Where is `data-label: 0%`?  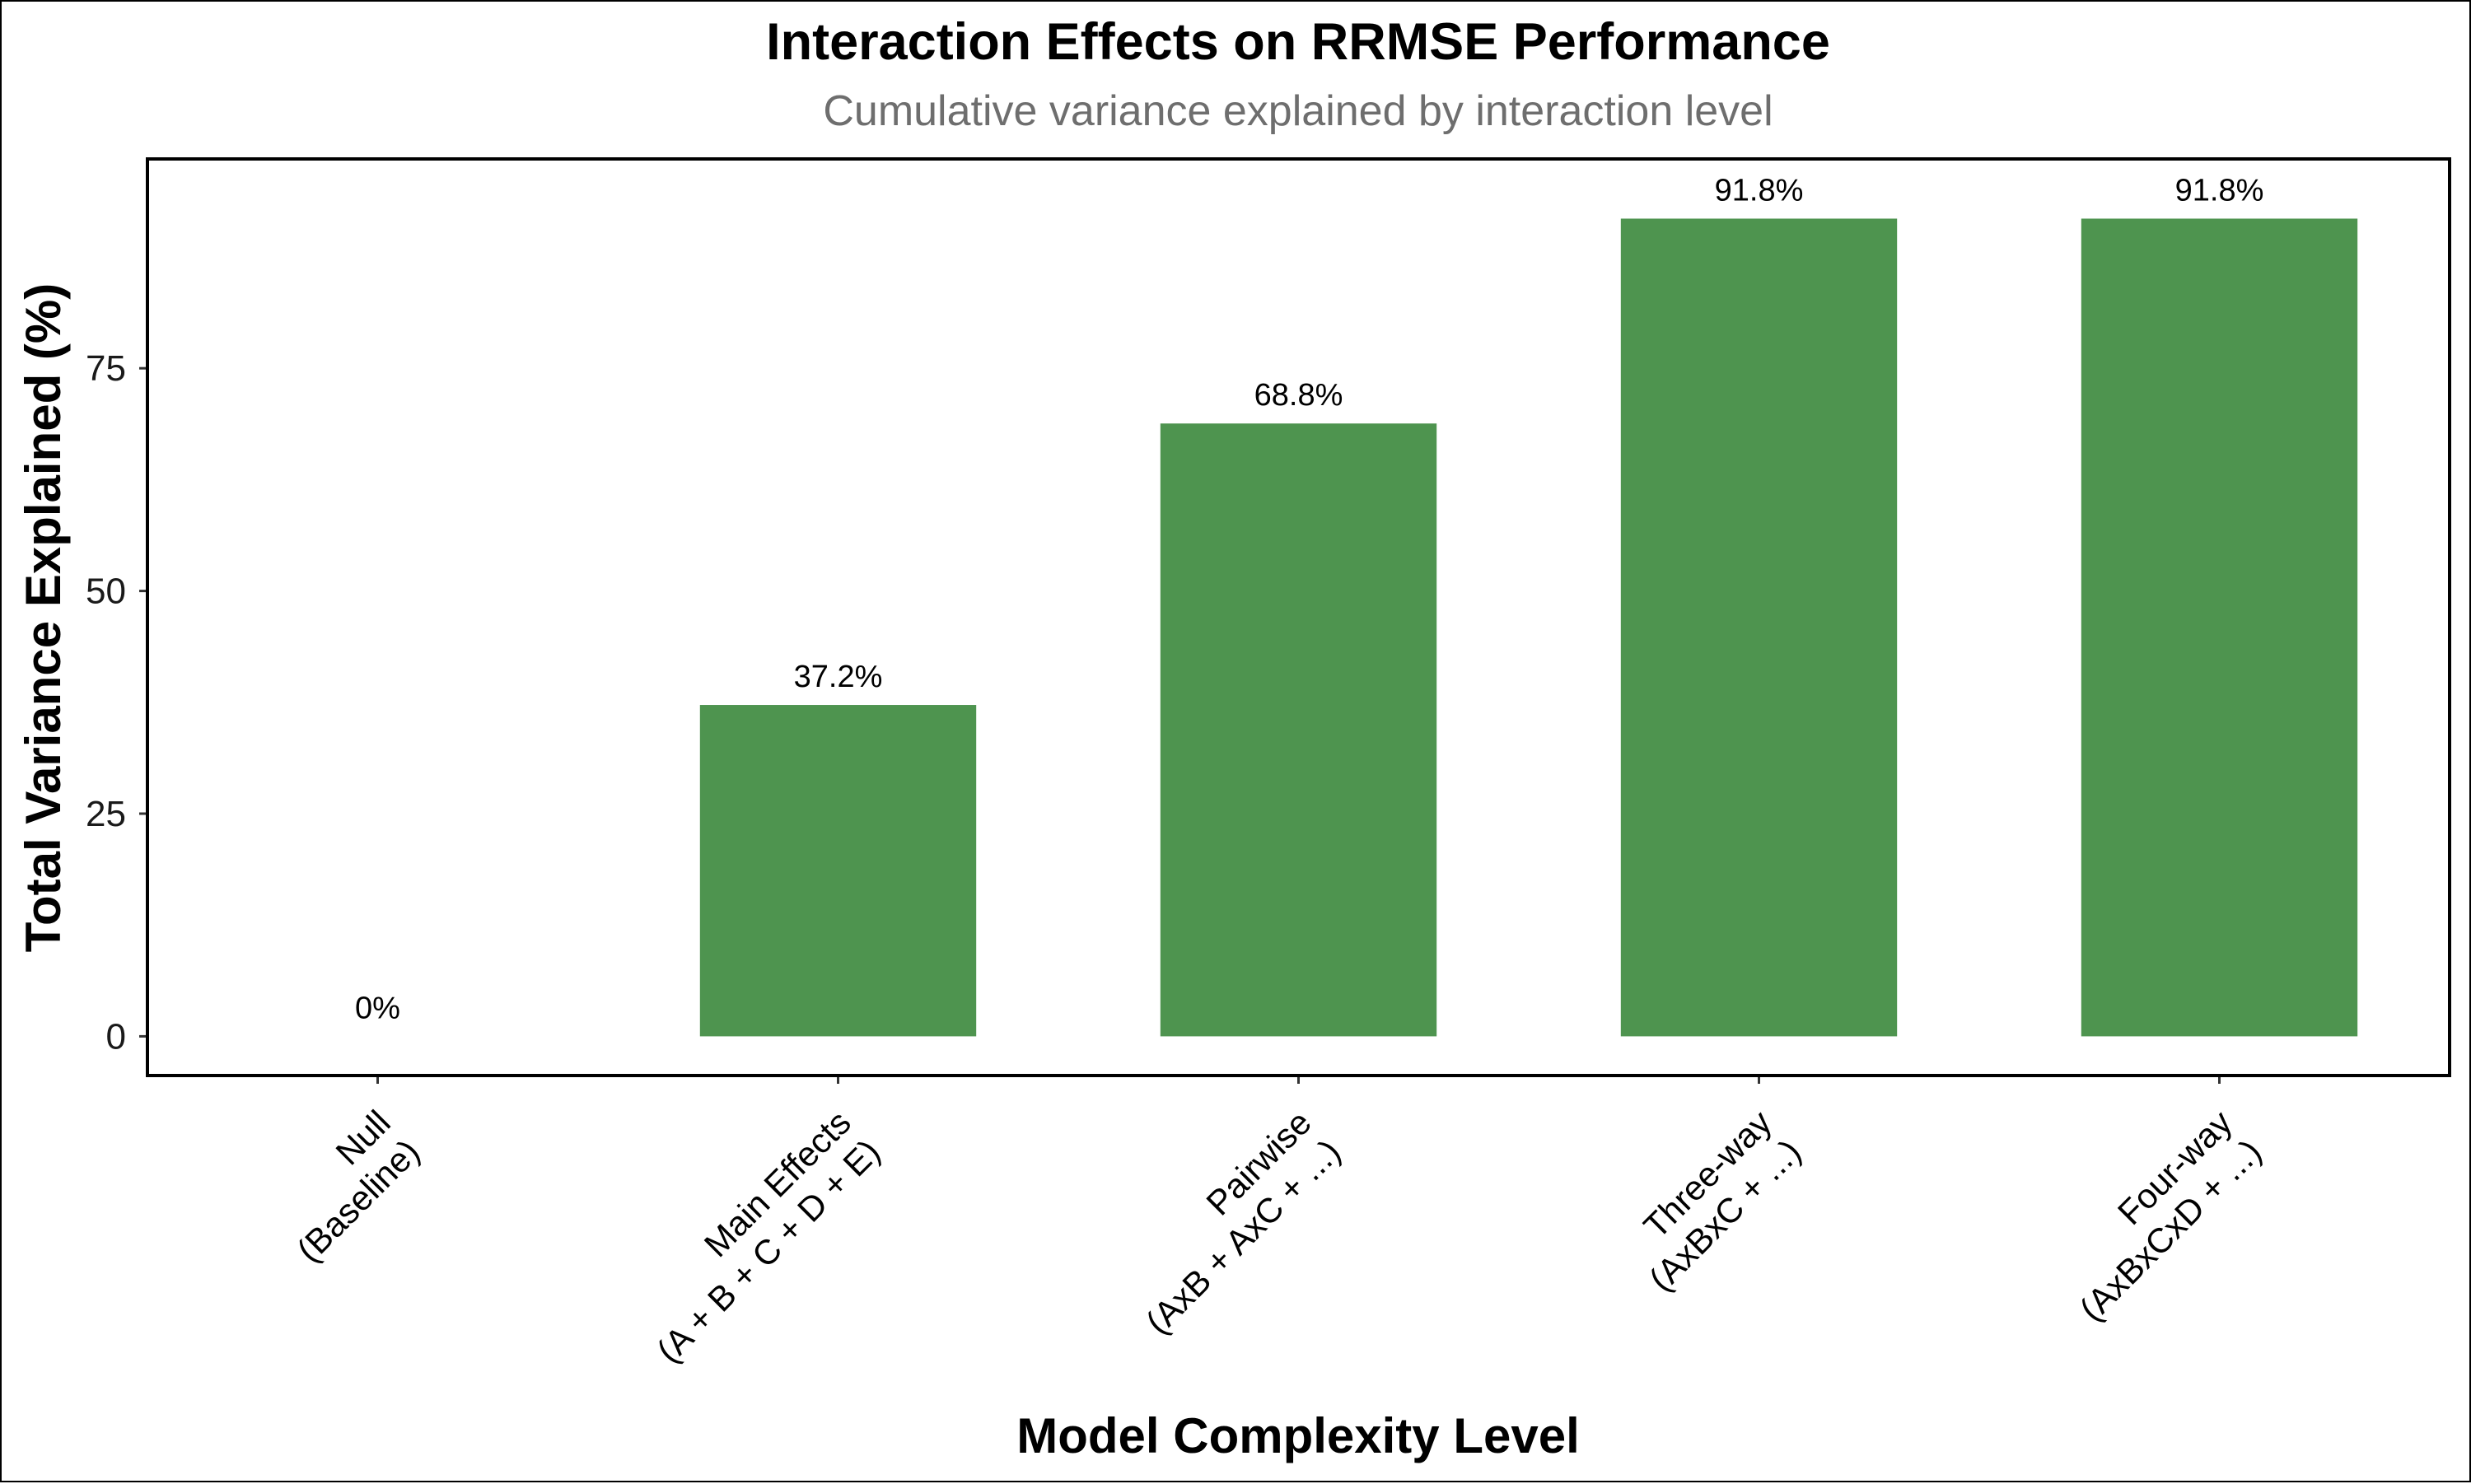
data-label: 0% is located at coordinates (377, 1008).